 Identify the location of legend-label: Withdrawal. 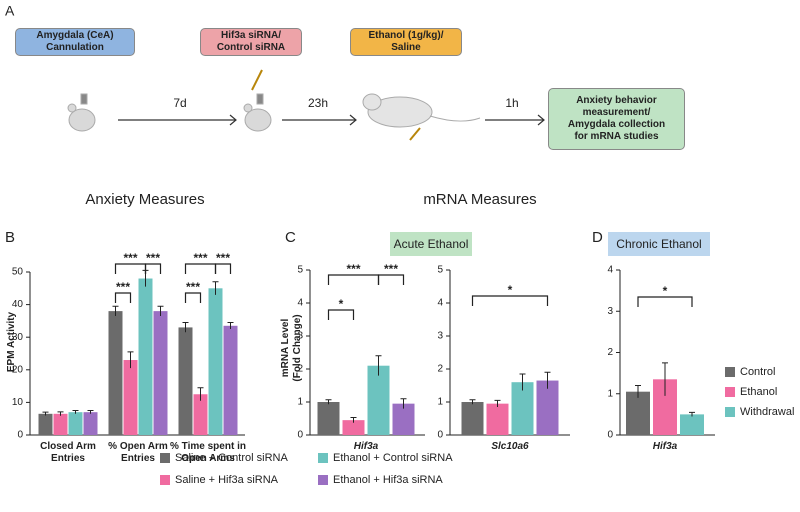
(767, 412).